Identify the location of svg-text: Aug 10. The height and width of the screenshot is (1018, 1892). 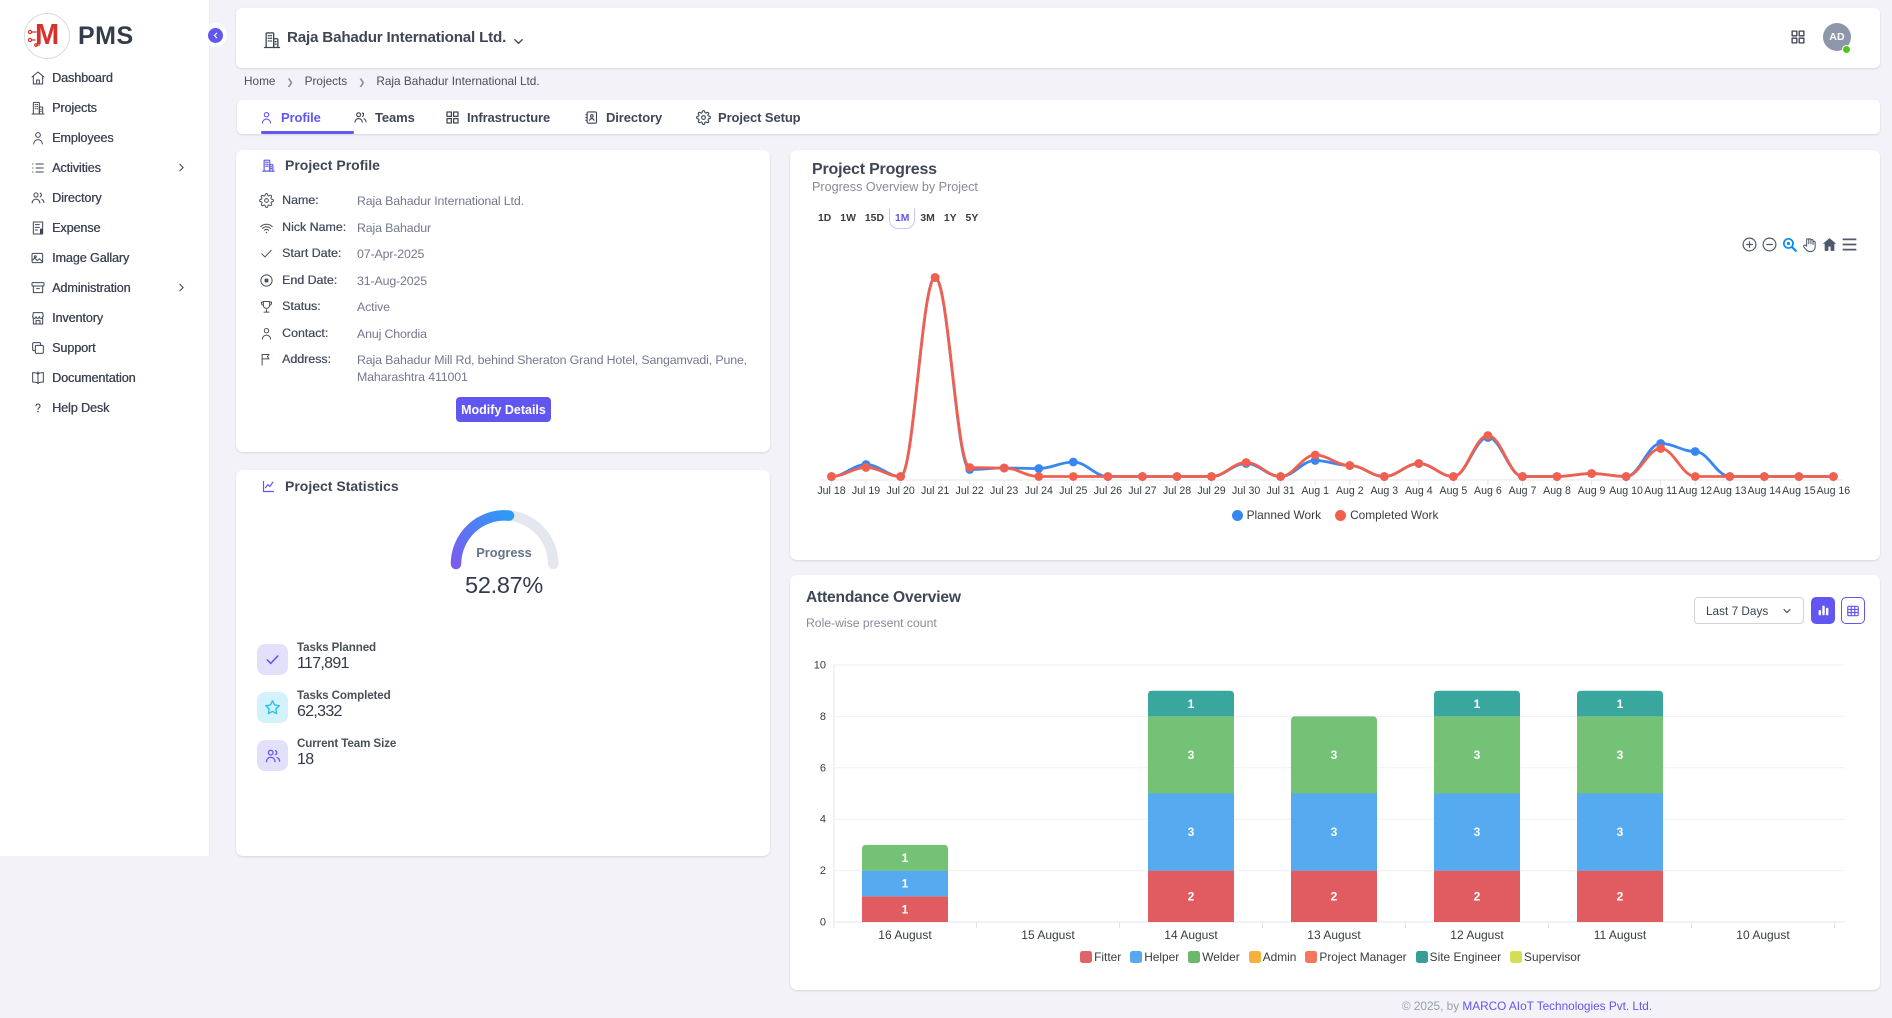
(1626, 491).